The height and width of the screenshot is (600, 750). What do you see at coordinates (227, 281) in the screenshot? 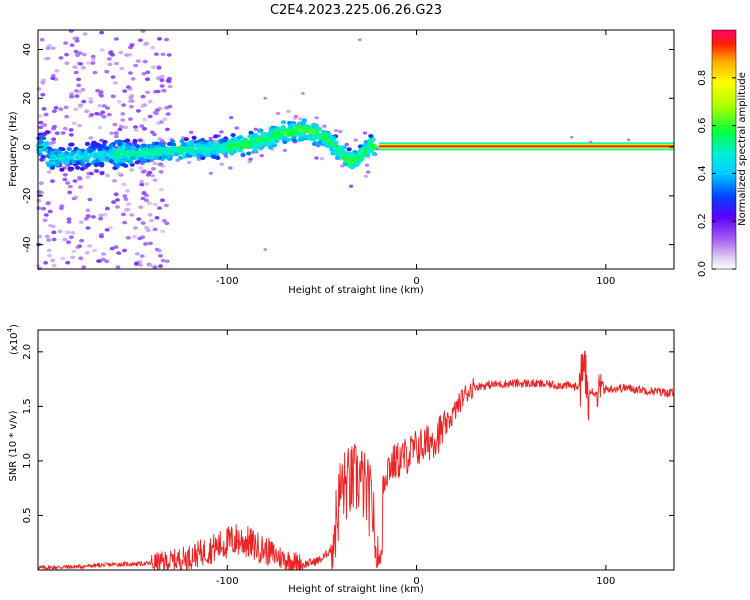
I see `spectrogram-x-tick-label: -100` at bounding box center [227, 281].